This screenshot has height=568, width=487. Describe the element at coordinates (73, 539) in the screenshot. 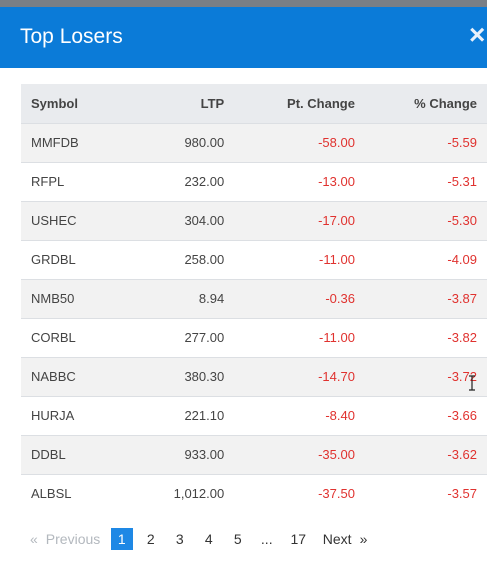

I see `previous-button: Previous` at that location.